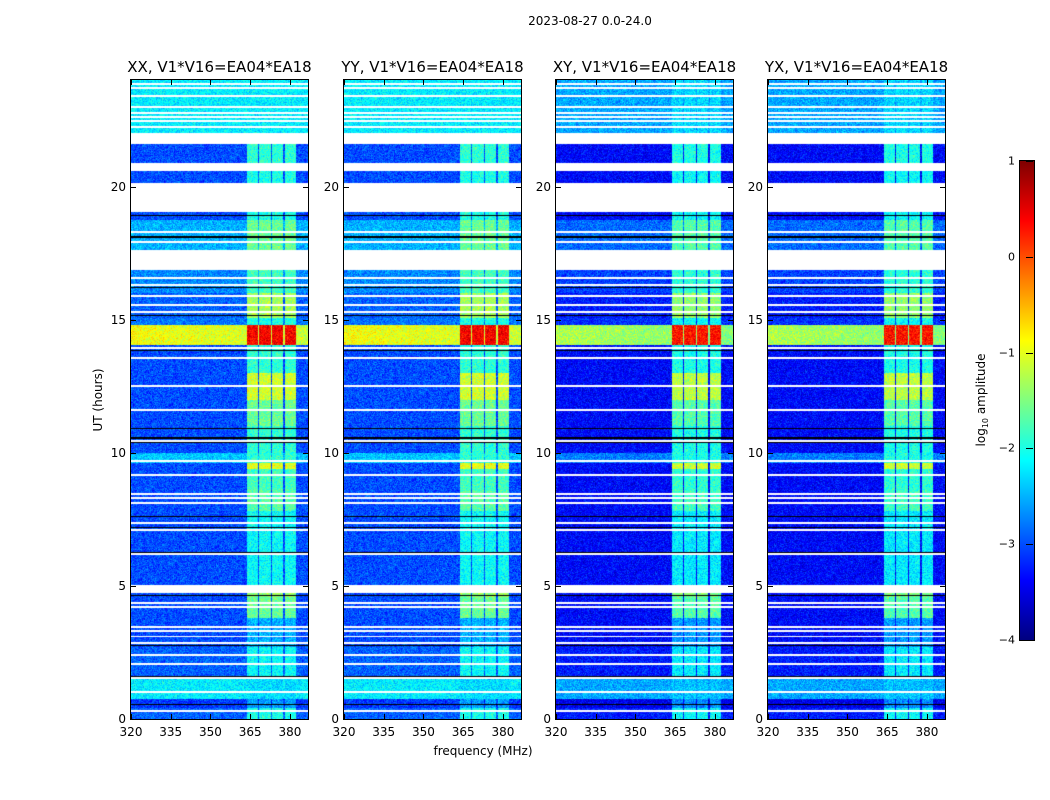 Image resolution: width=1050 pixels, height=800 pixels. Describe the element at coordinates (982, 400) in the screenshot. I see `colorbar-label: log10 amplitude` at that location.